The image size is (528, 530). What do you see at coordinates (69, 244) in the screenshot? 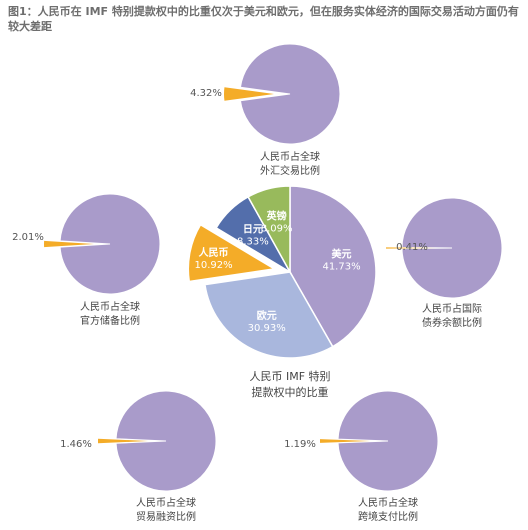
I see `pie-reserves-rmb-slice` at bounding box center [69, 244].